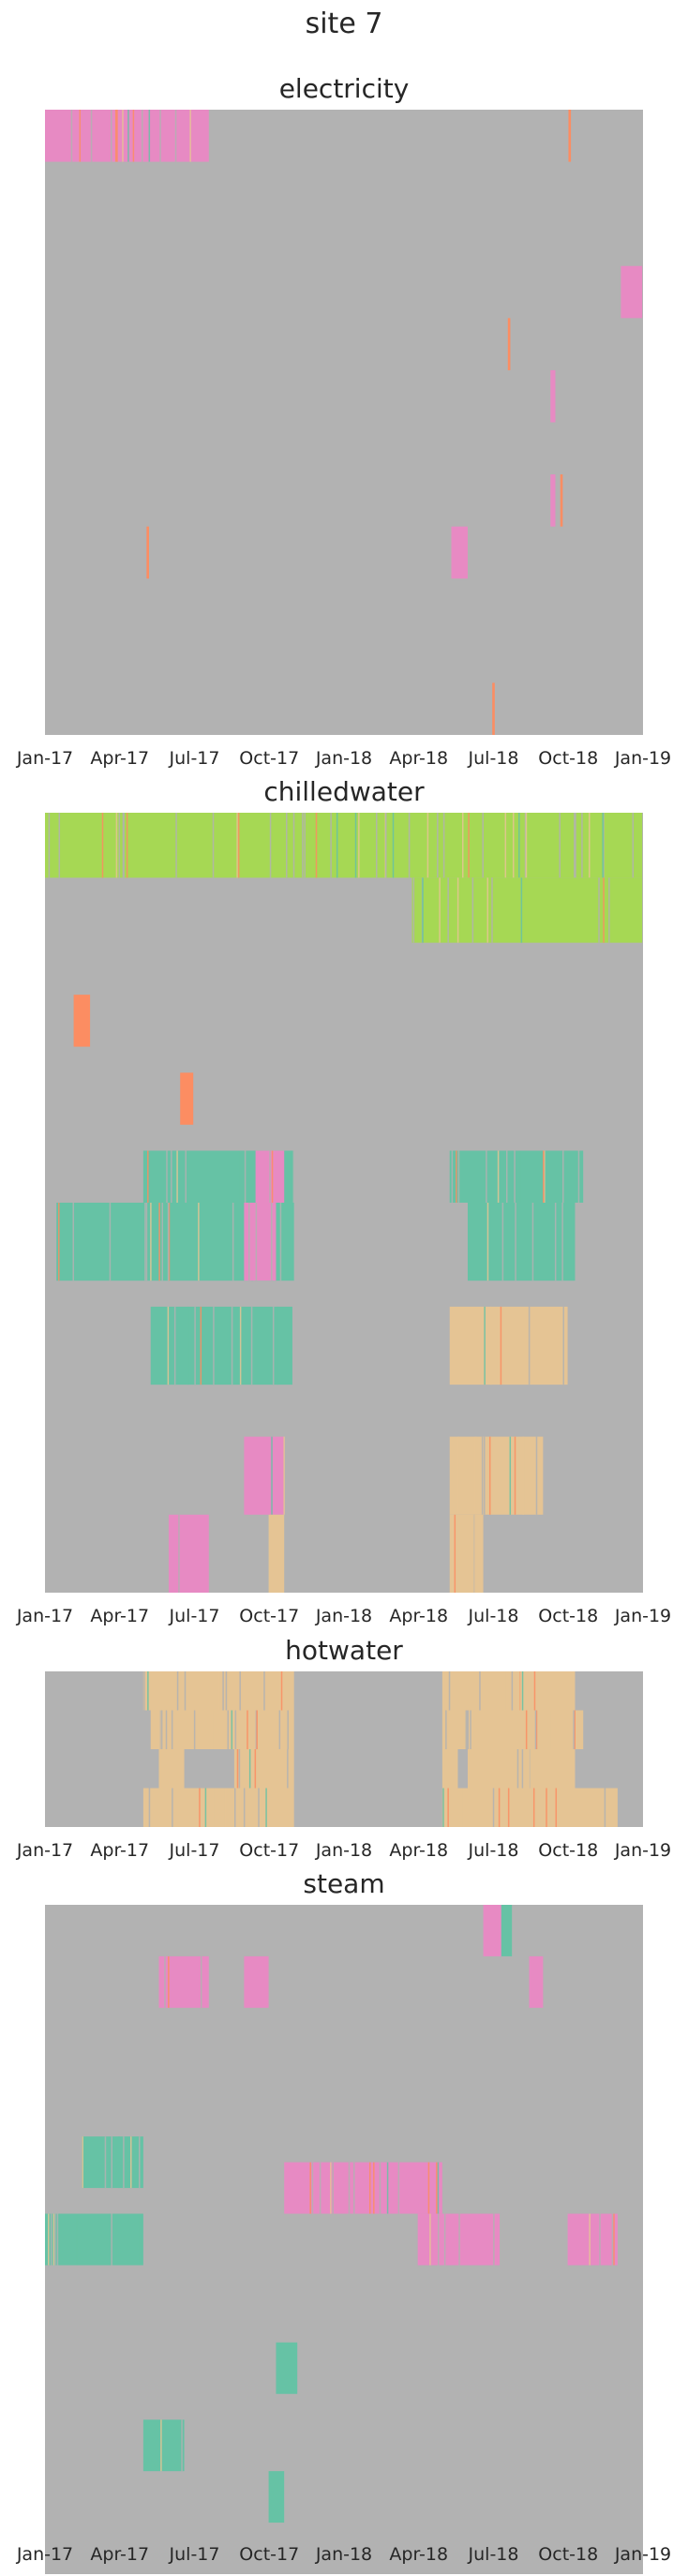 The height and width of the screenshot is (2576, 688). I want to click on x-tick-label: Apr-17, so click(119, 759).